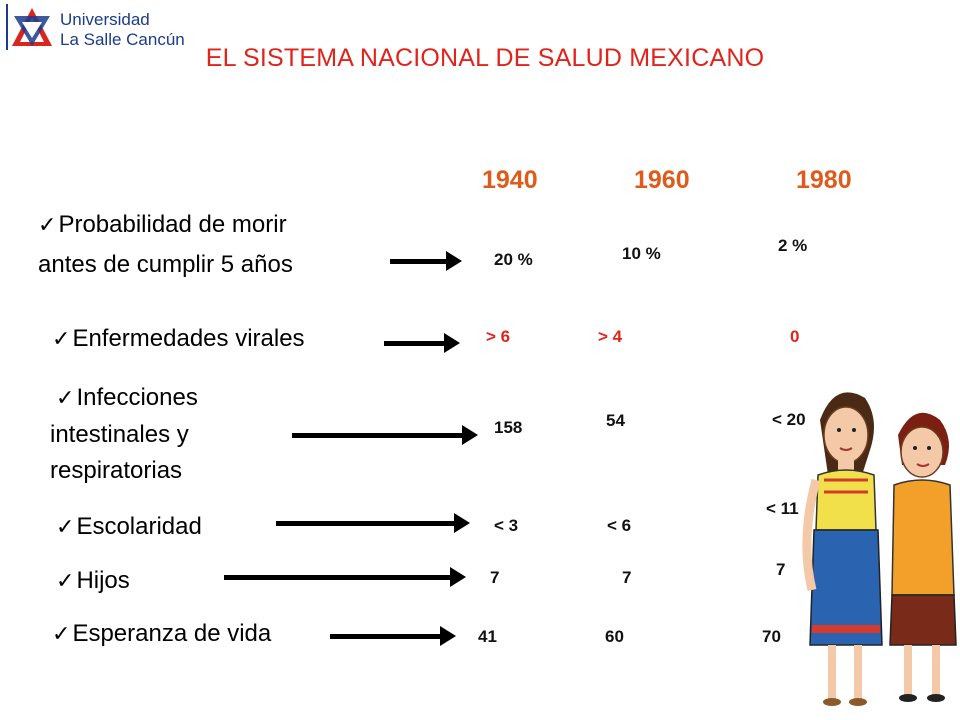  What do you see at coordinates (172, 633) in the screenshot?
I see `row-label-text: Esperanza de vida` at bounding box center [172, 633].